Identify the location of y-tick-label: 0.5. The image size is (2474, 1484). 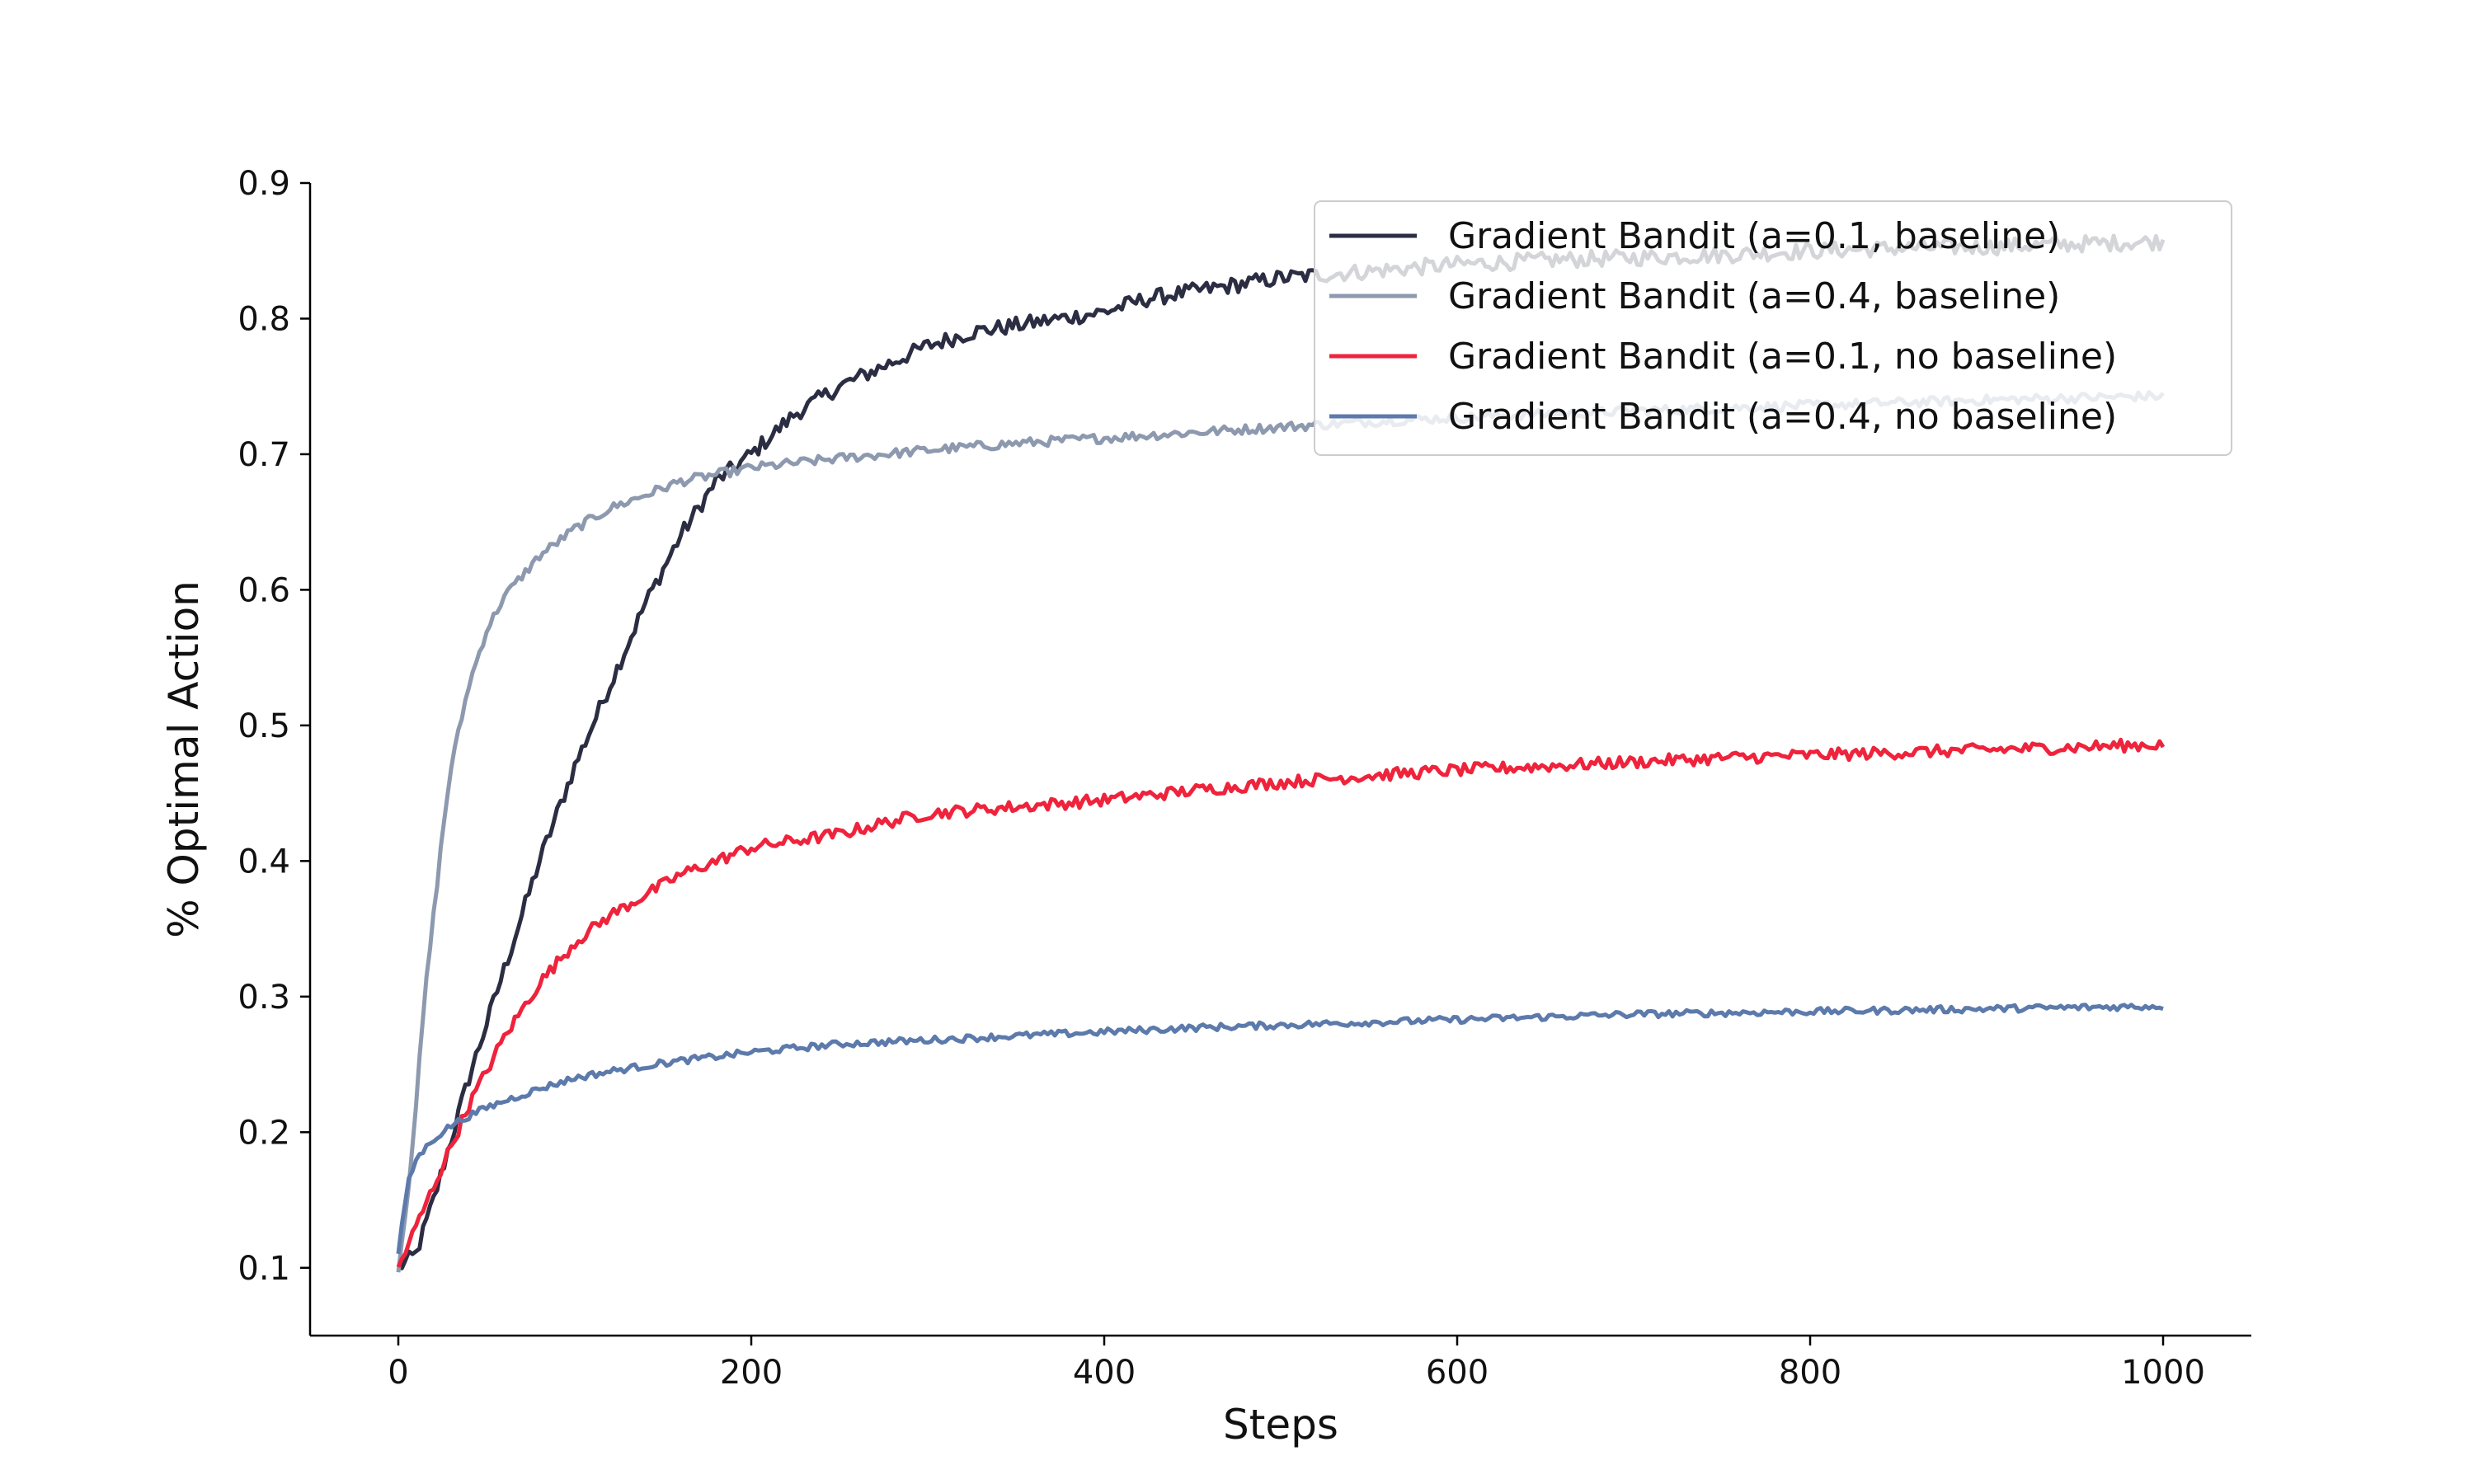
(264, 726).